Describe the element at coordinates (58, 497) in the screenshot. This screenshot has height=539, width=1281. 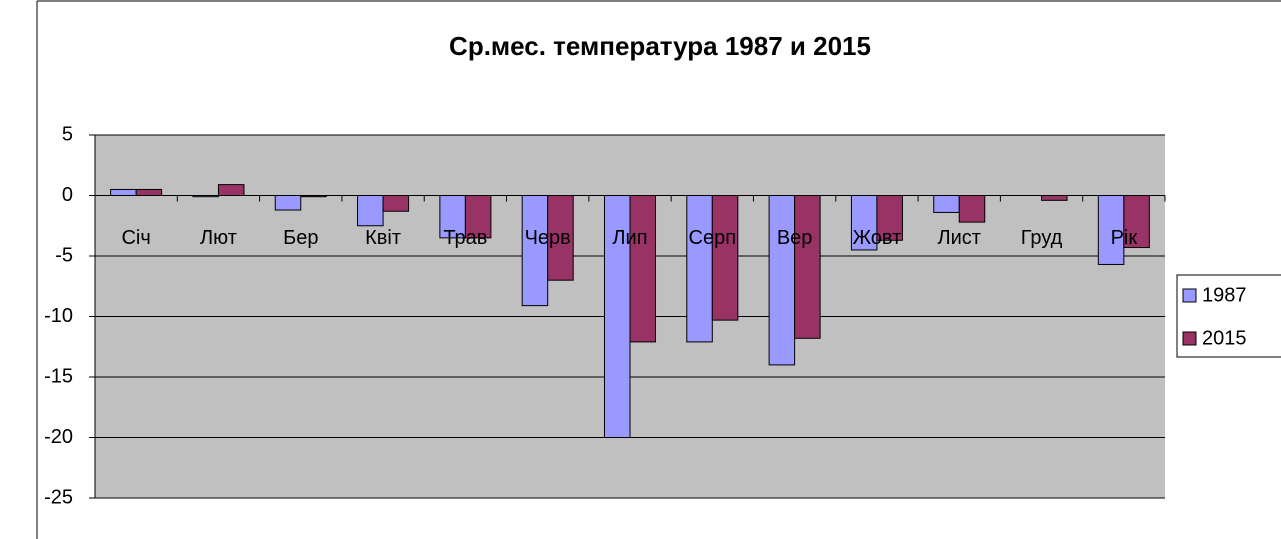
I see `y-tick-label: -25` at that location.